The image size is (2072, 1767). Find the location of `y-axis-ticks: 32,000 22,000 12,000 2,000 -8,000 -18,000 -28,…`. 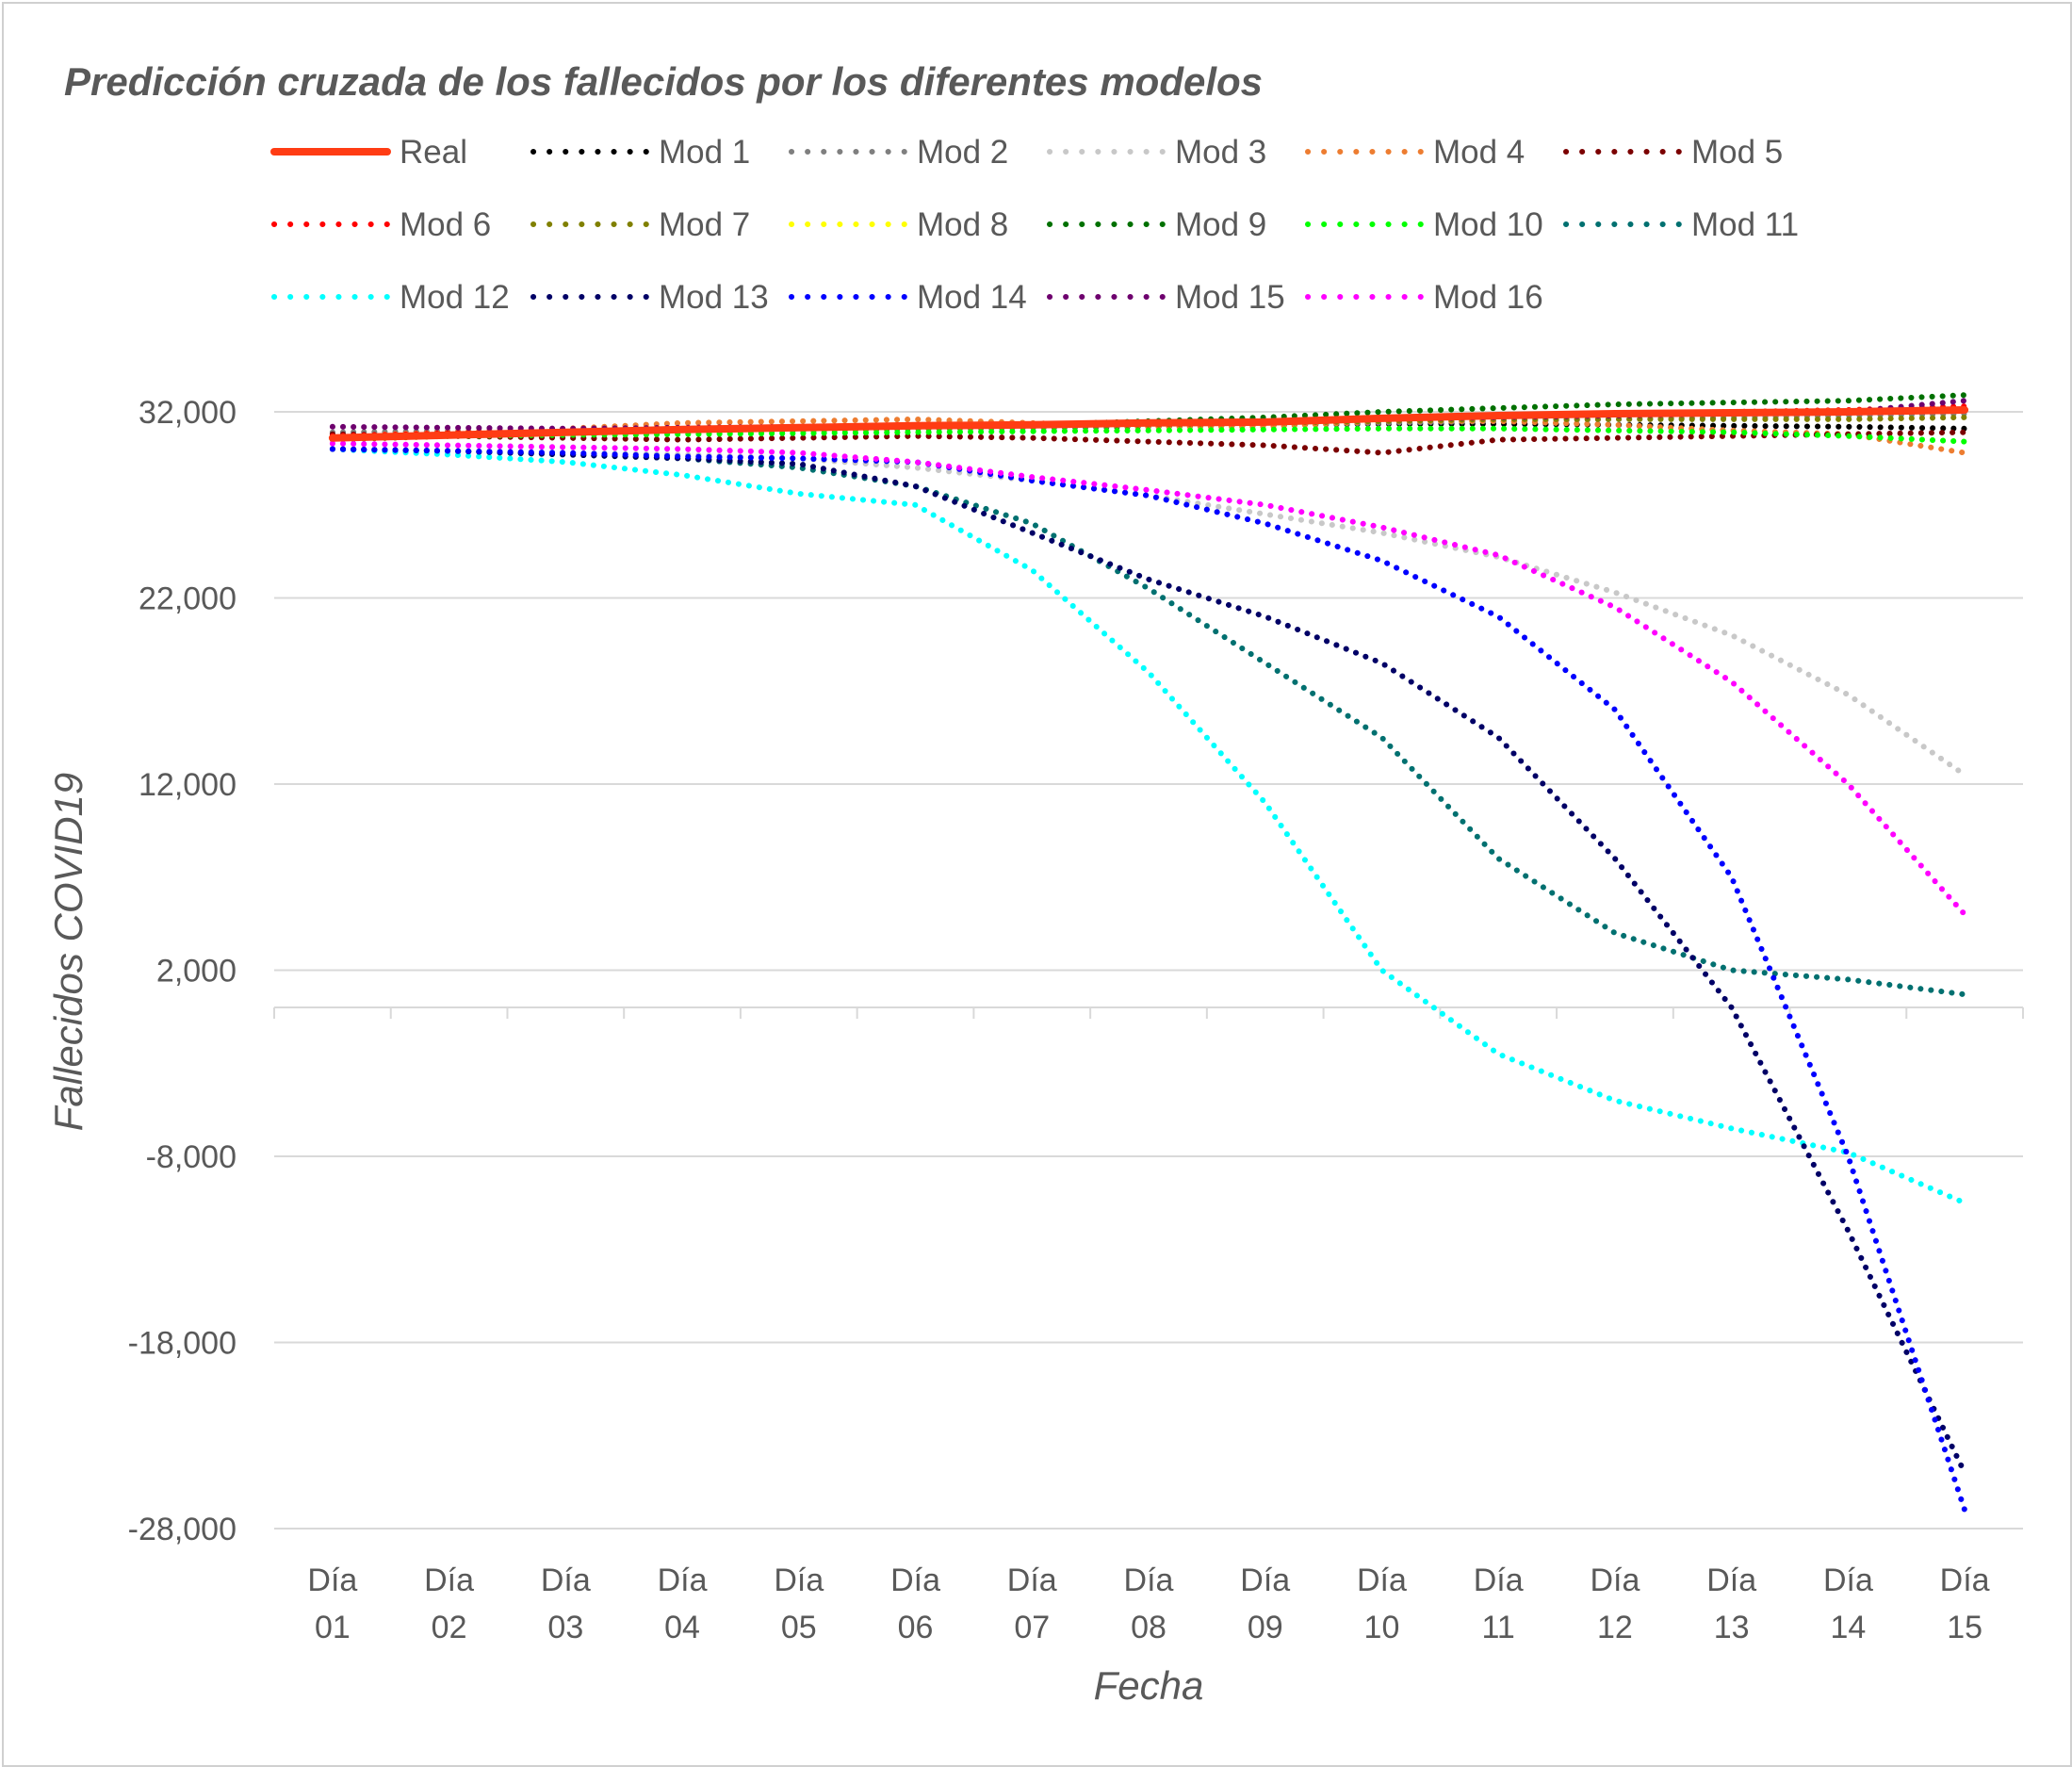

y-axis-ticks: 32,000 22,000 12,000 2,000 -8,000 -18,000 -28,… is located at coordinates (182, 971).